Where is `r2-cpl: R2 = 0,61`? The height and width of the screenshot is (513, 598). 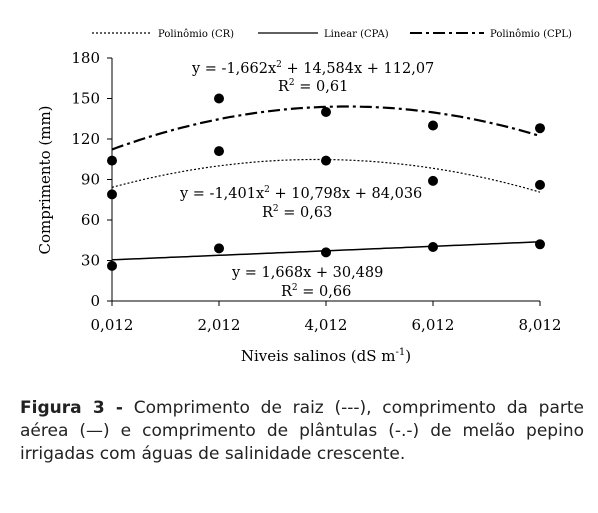 r2-cpl: R2 = 0,61 is located at coordinates (313, 86).